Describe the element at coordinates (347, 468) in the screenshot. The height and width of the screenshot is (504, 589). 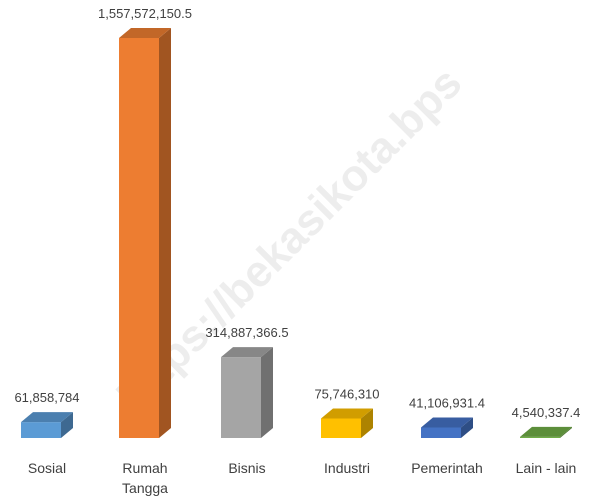
I see `x-tick-label: Industri` at that location.